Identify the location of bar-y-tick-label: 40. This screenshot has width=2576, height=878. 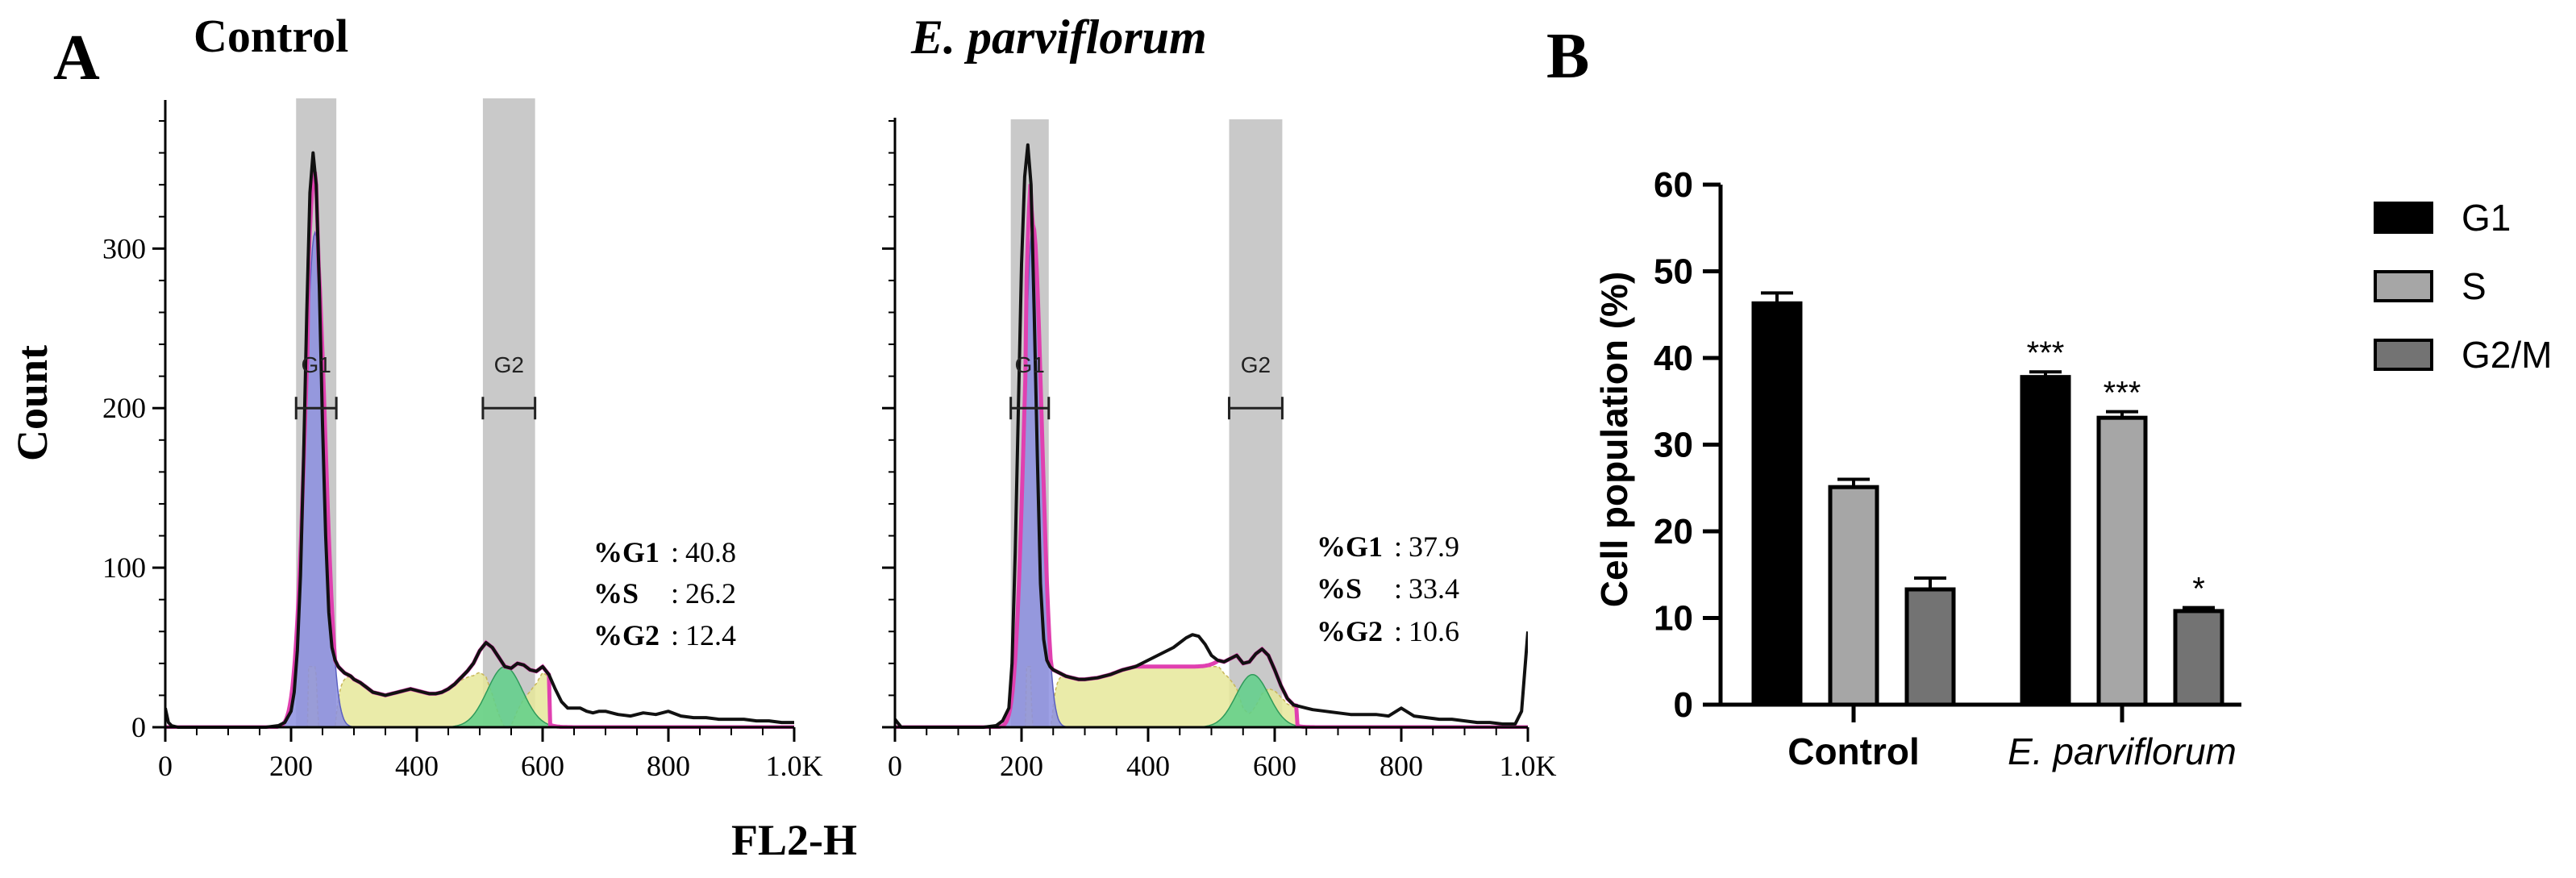
(1673, 358).